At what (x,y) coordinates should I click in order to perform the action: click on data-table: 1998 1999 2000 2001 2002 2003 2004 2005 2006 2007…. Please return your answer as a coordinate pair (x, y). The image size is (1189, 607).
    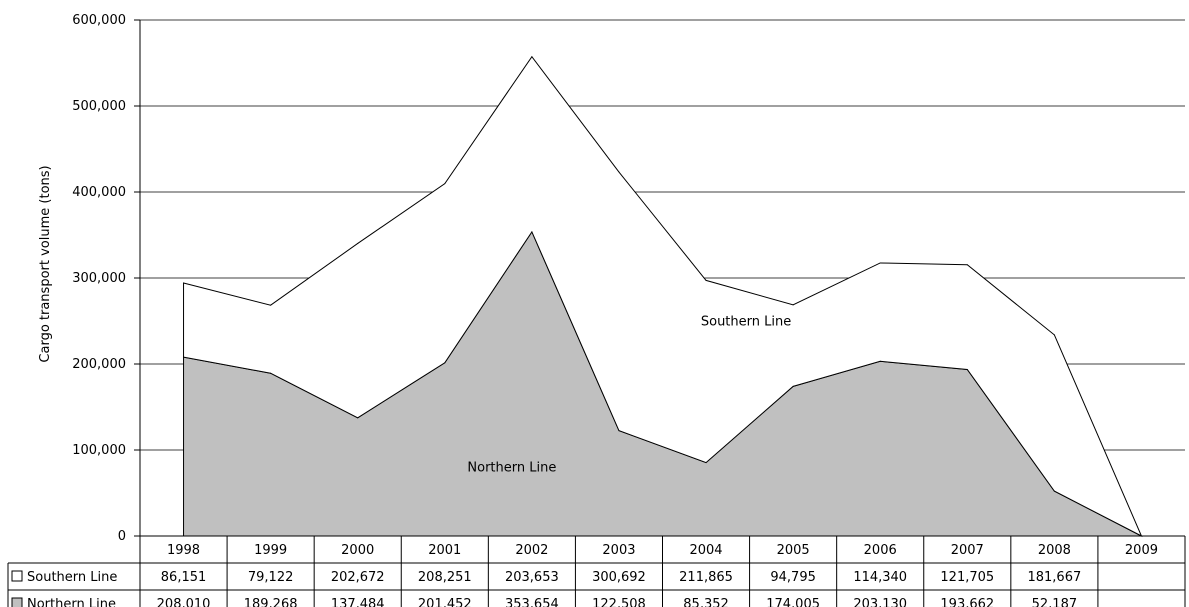
    Looking at the image, I should click on (596, 571).